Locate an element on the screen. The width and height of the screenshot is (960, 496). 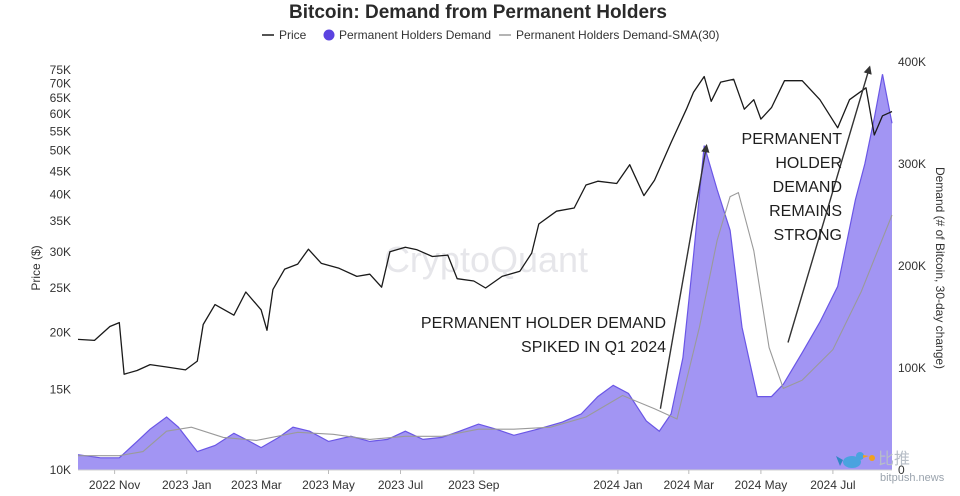
x-tick-label: 2023 Jul is located at coordinates (400, 485).